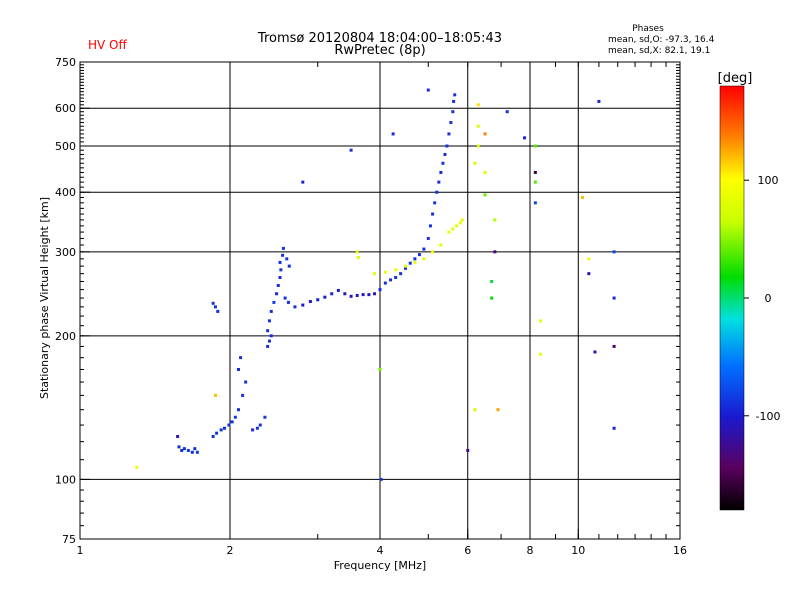  Describe the element at coordinates (380, 550) in the screenshot. I see `x-tick-label: 4` at that location.